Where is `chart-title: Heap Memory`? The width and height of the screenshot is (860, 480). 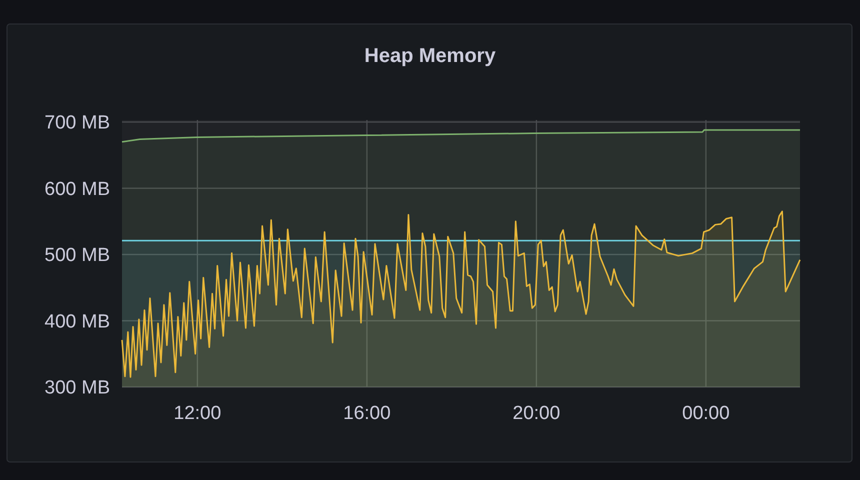 chart-title: Heap Memory is located at coordinates (430, 56).